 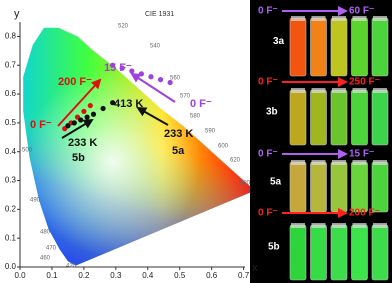 I want to click on x-tick-label: 0.7, so click(x=244, y=275).